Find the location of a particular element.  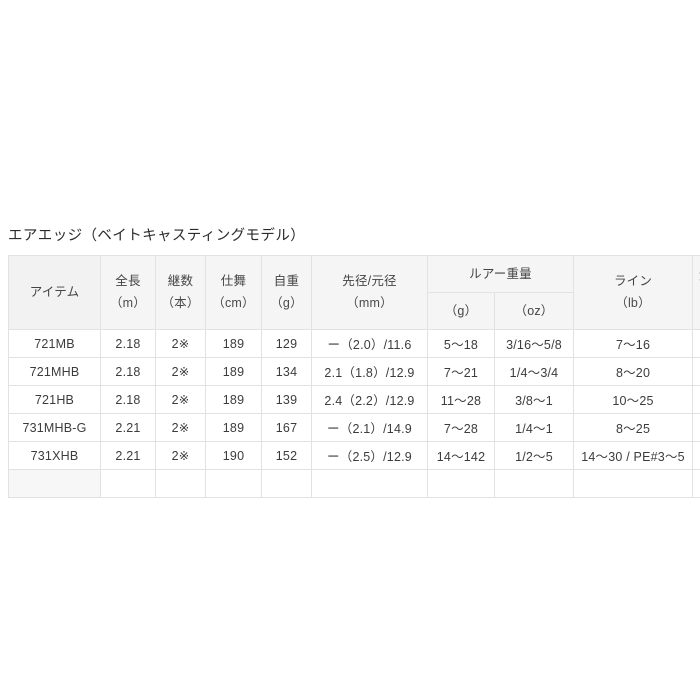

cell-line: 14〜30 / PE#3〜5 is located at coordinates (633, 455).